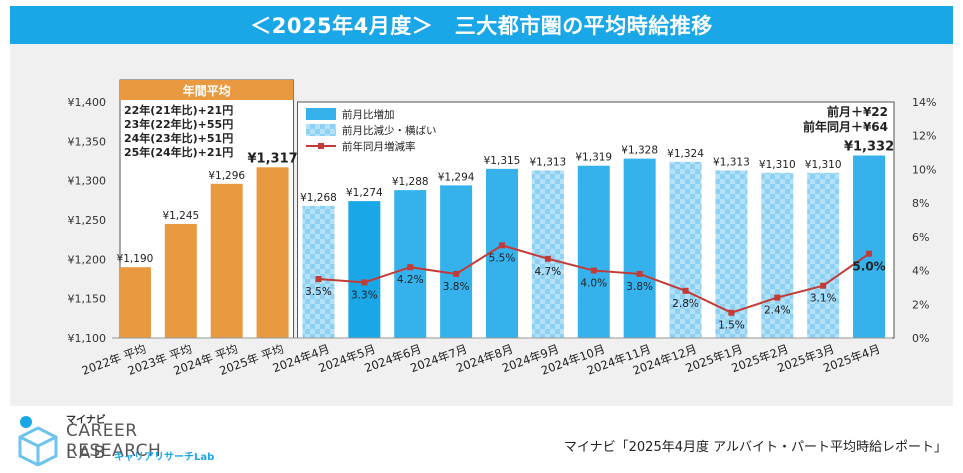 The image size is (963, 473). I want to click on logo-mynavi-text: マイナビ, so click(86, 420).